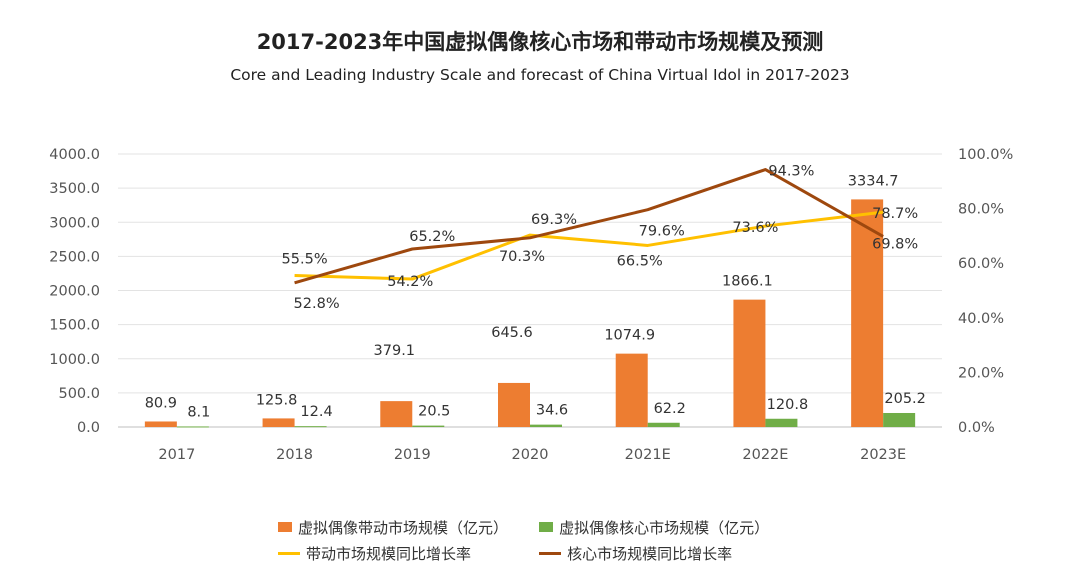 The height and width of the screenshot is (584, 1080). I want to click on data-label-core-market: 34.6, so click(552, 411).